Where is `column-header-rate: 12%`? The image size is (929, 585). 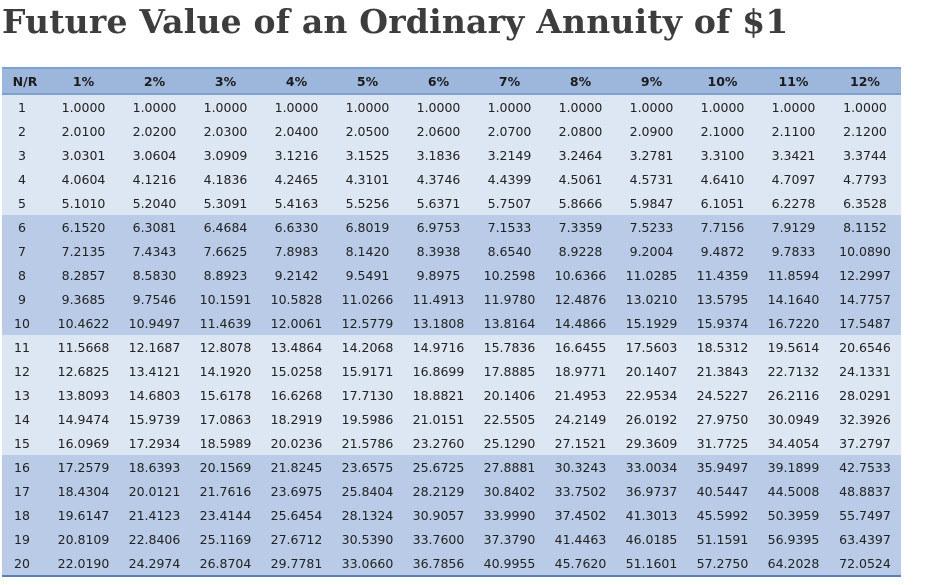
column-header-rate: 12% is located at coordinates (865, 81).